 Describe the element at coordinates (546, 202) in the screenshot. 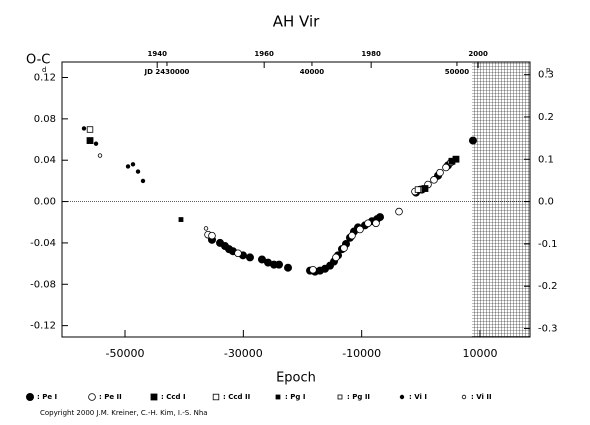

I see `y2-tick-label: 0.0` at that location.